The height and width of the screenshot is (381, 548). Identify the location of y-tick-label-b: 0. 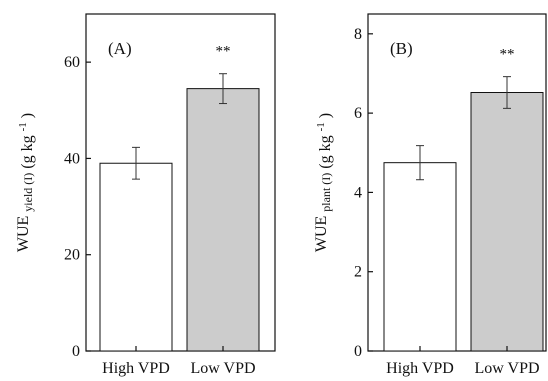
(358, 351).